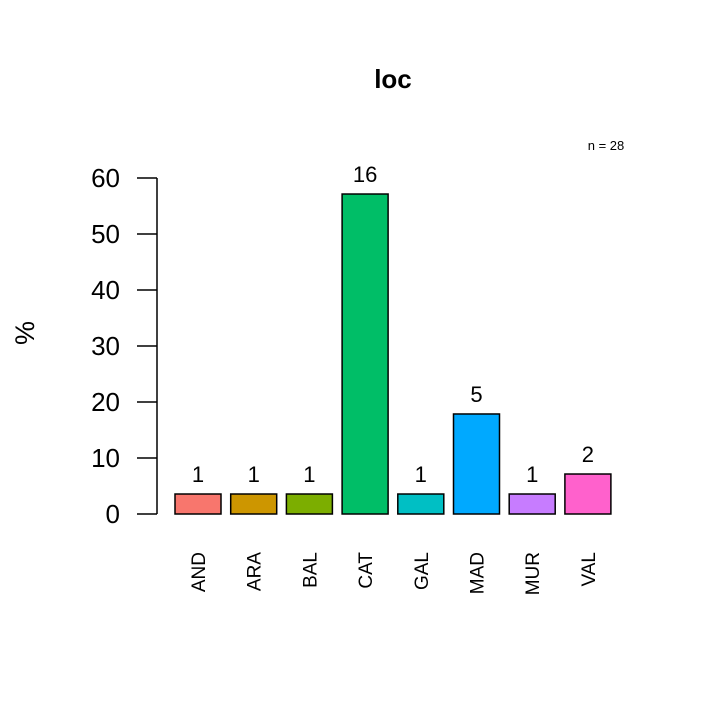  I want to click on bar-cat, so click(365, 354).